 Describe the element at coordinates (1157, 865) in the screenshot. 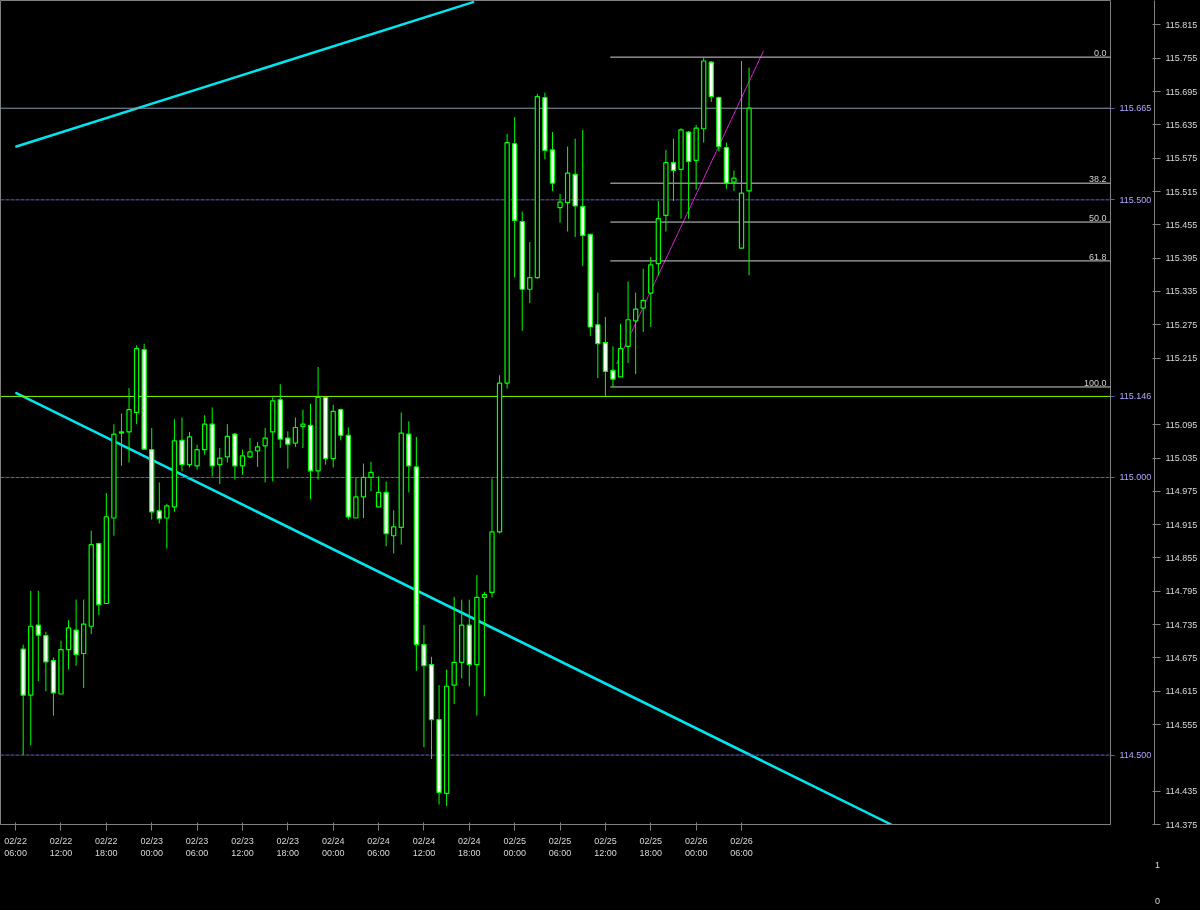

I see `text: 1` at that location.